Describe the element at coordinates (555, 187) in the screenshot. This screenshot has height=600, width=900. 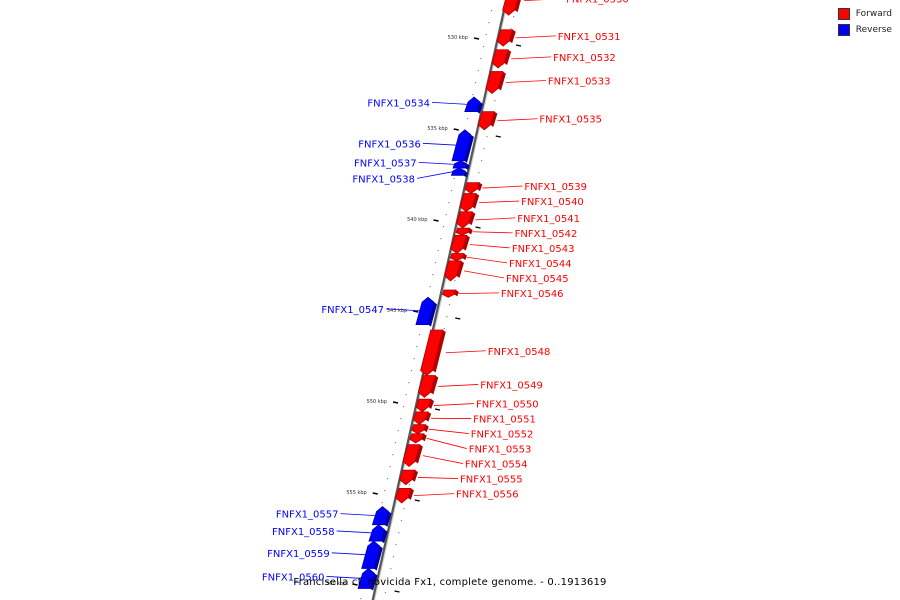
I see `gene-label: FNFX1_0539` at that location.